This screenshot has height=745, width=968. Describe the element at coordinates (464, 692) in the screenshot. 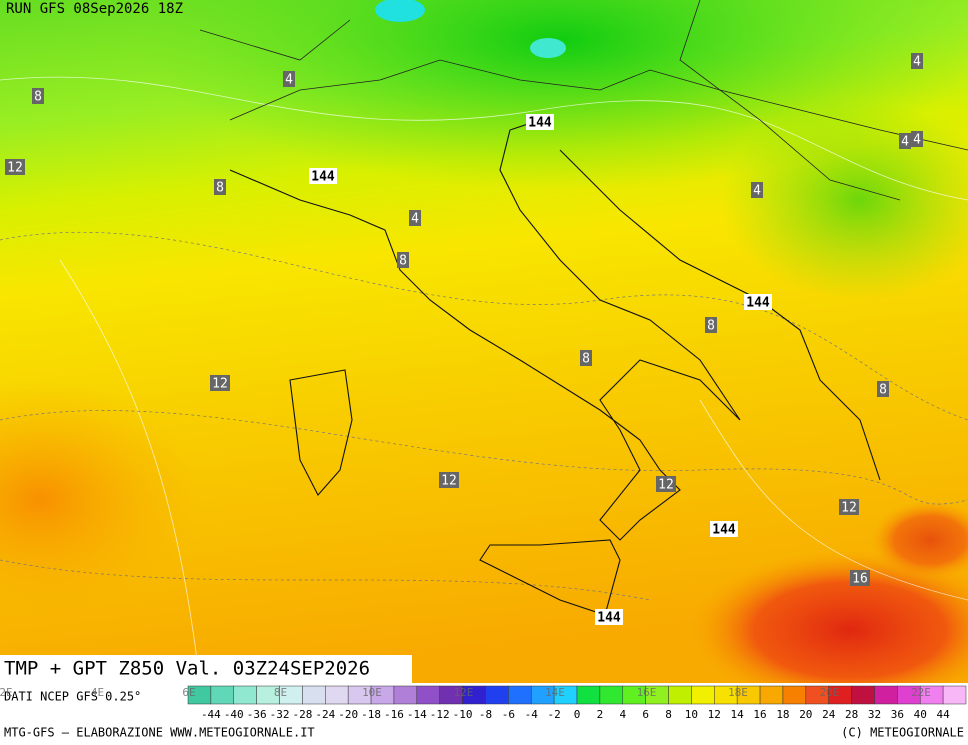

I see `longitude-label: 12E` at that location.